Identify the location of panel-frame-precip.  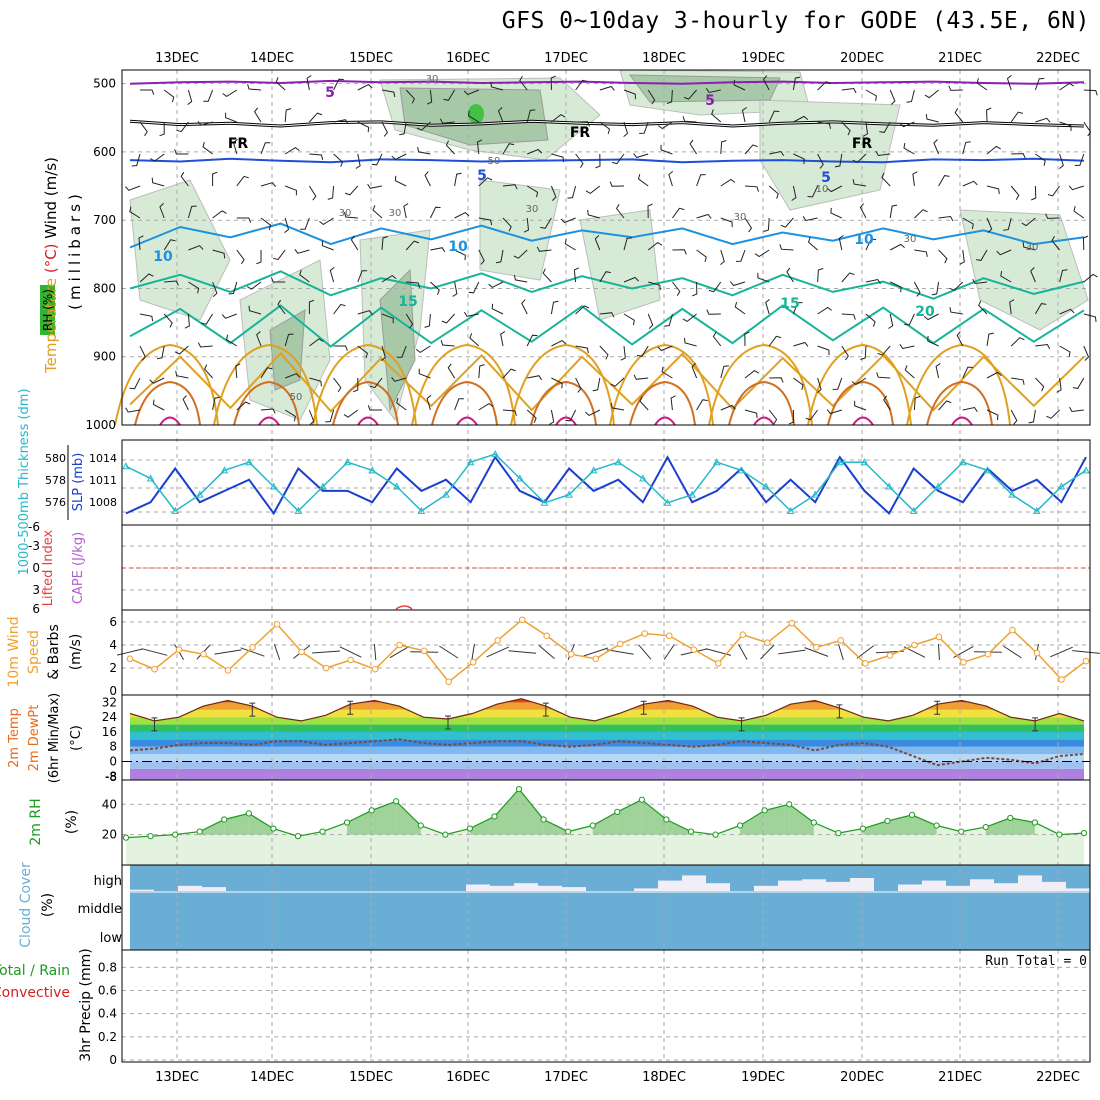
(606, 1006).